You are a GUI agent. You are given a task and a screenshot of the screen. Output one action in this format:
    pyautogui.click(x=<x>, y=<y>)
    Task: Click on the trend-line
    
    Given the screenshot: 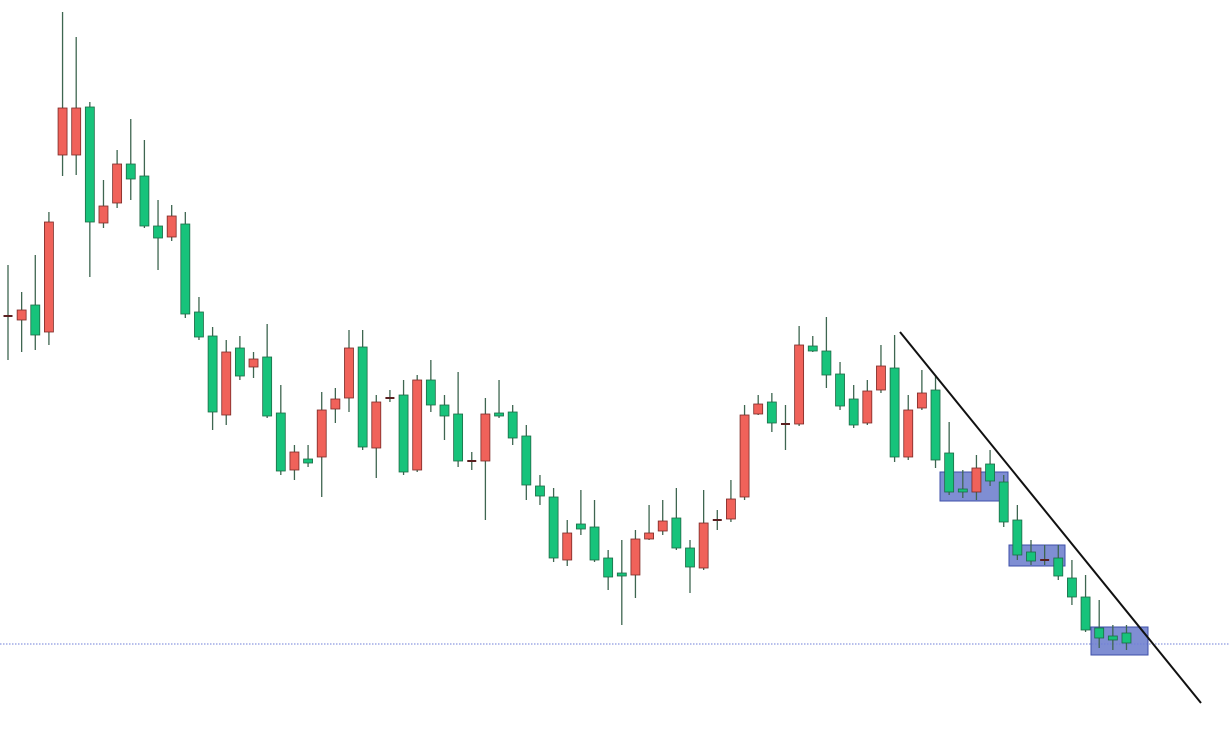 What is the action you would take?
    pyautogui.click(x=1050, y=517)
    